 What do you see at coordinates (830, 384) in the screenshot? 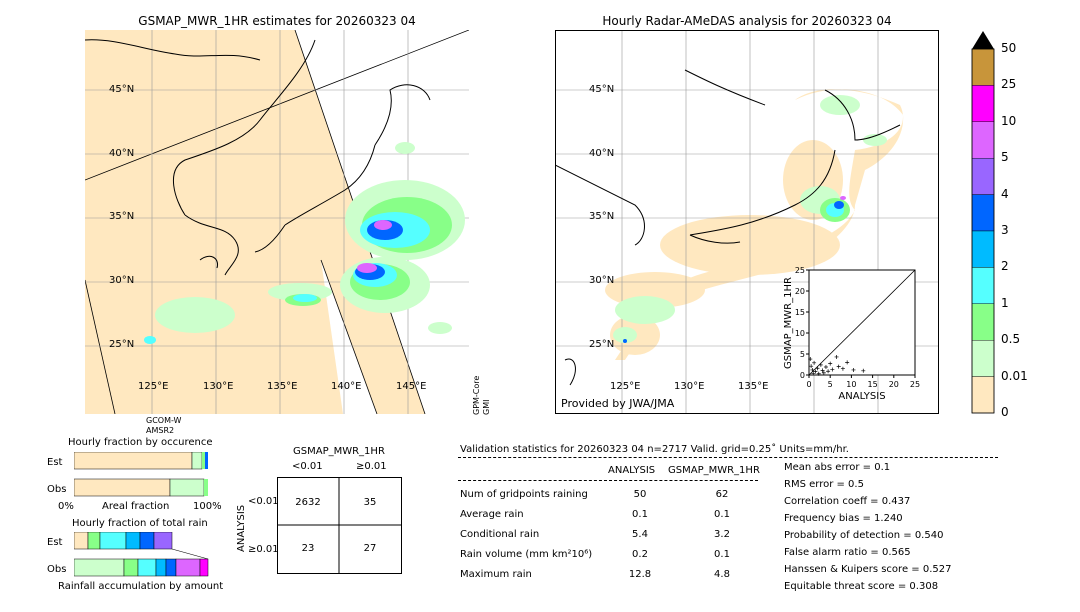
I see `scatter-x-tick-label: 5` at bounding box center [830, 384].